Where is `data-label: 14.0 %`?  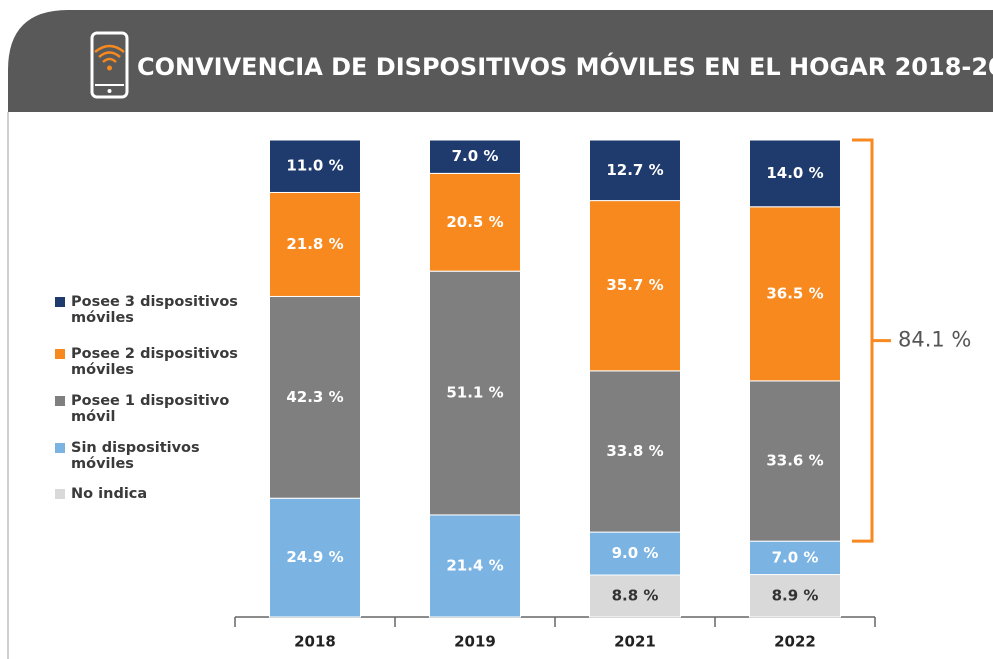
data-label: 14.0 % is located at coordinates (794, 173).